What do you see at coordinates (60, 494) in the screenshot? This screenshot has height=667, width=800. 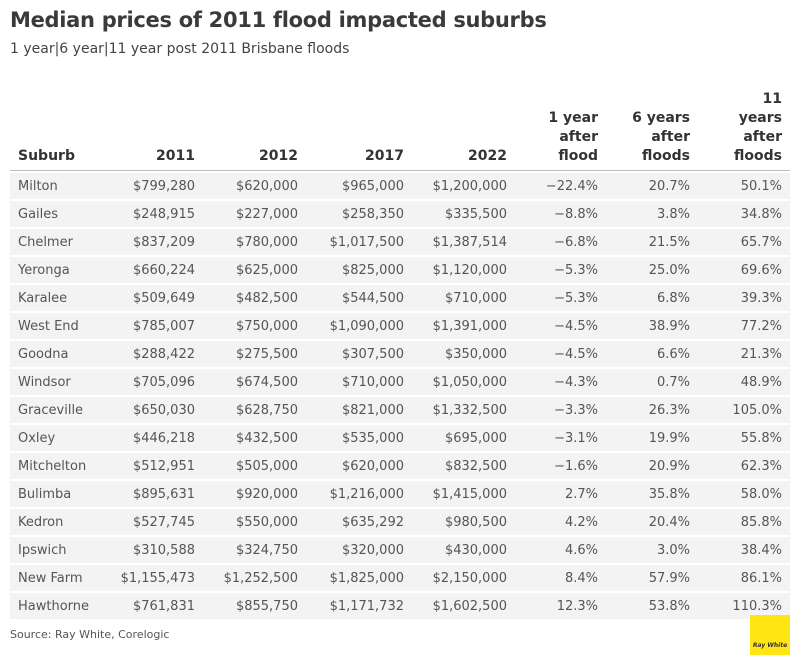 I see `suburb-cell: Bulimba` at bounding box center [60, 494].